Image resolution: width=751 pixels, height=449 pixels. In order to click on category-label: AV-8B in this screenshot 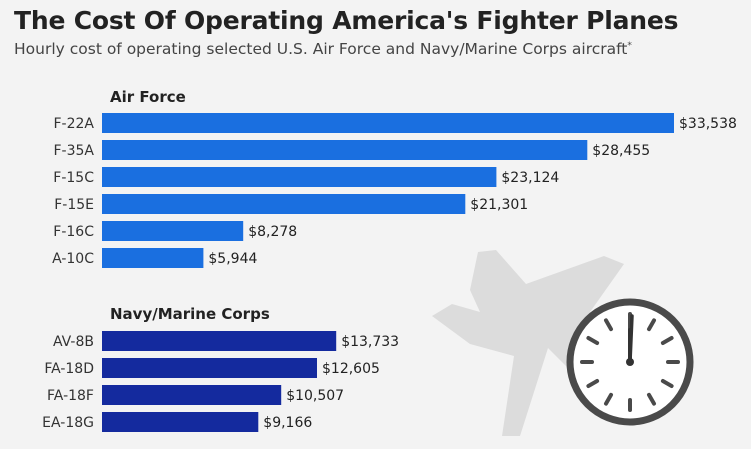, I will do `click(73, 342)`.